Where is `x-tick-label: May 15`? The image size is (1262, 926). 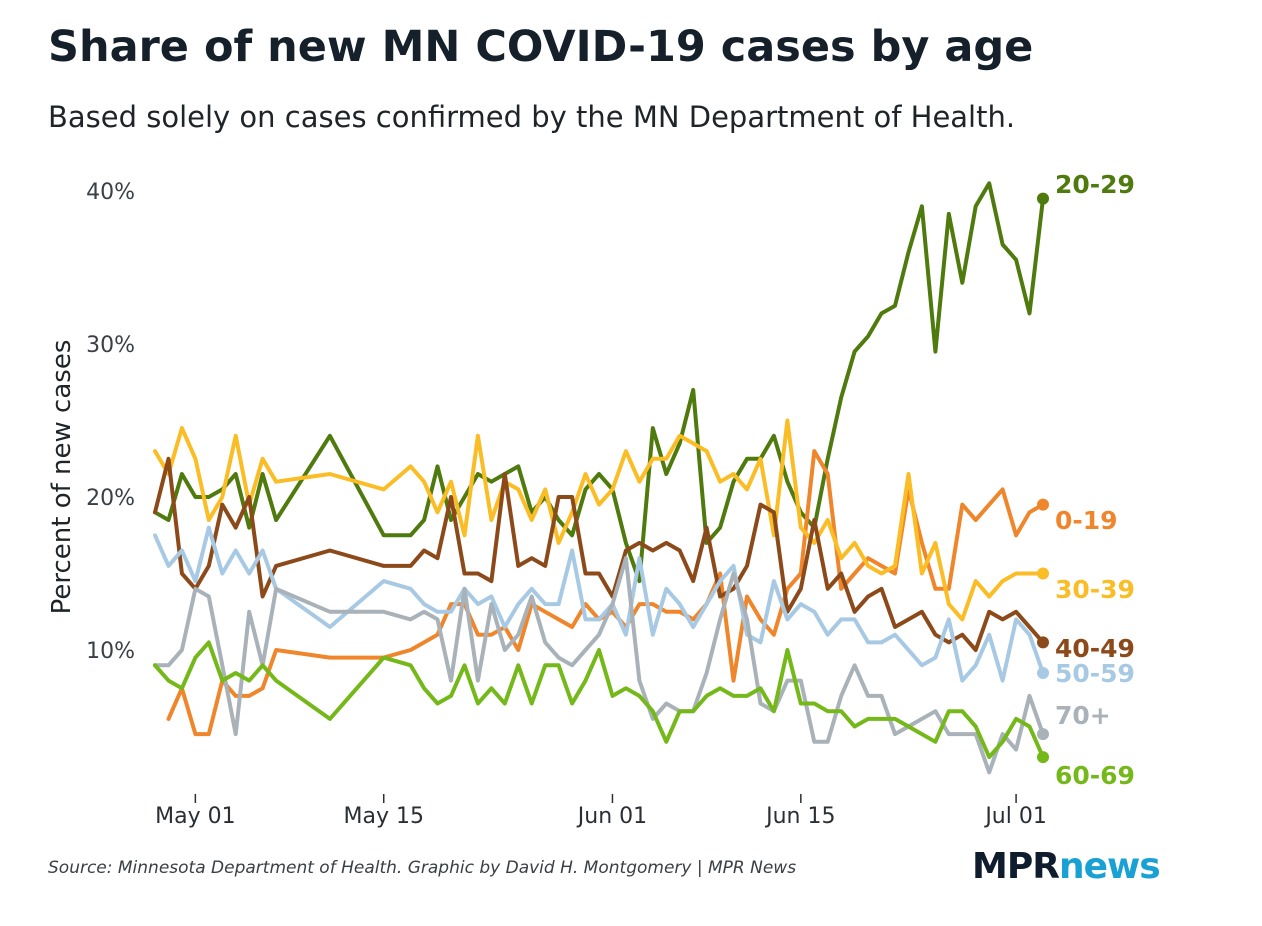
x-tick-label: May 15 is located at coordinates (383, 816).